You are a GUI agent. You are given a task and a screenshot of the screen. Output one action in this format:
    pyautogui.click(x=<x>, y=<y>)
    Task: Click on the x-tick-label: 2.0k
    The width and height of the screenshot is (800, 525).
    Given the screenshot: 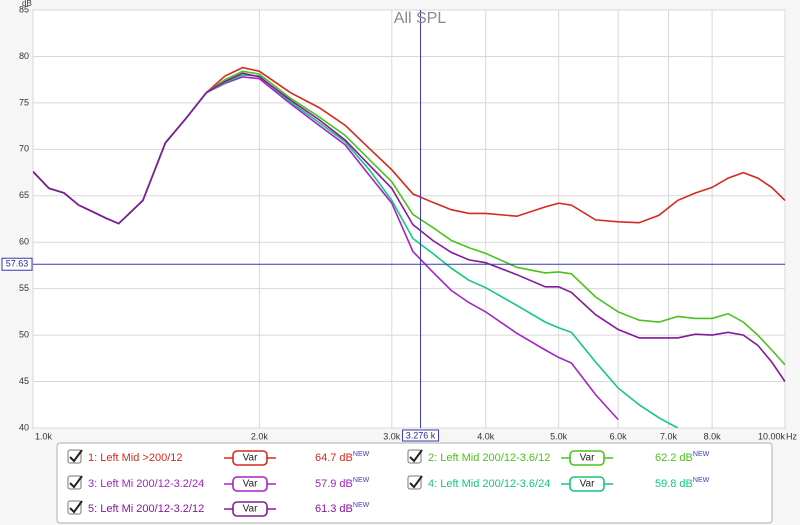 What is the action you would take?
    pyautogui.click(x=260, y=436)
    